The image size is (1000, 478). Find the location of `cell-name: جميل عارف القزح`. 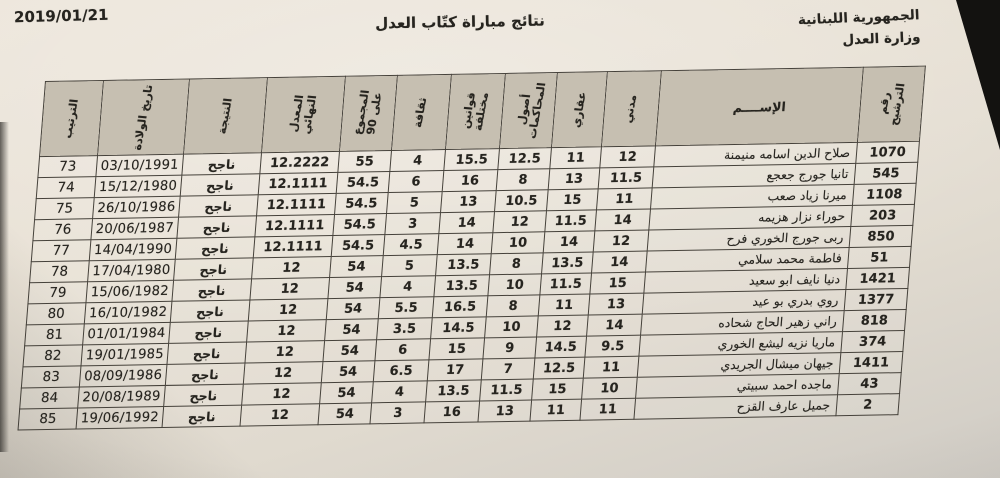

cell-name: جميل عارف القزح is located at coordinates (735, 407).